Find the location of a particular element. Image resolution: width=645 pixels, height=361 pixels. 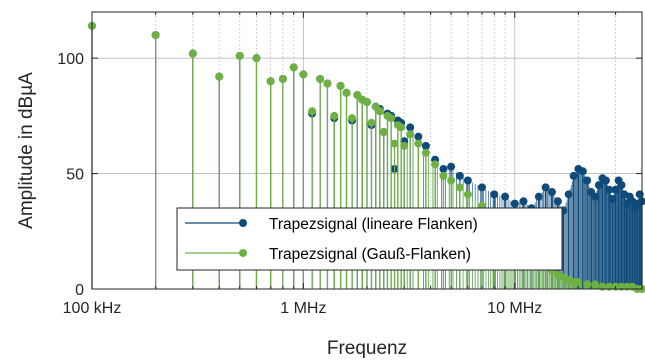

x-tick-label: 100 kHz is located at coordinates (92, 308).